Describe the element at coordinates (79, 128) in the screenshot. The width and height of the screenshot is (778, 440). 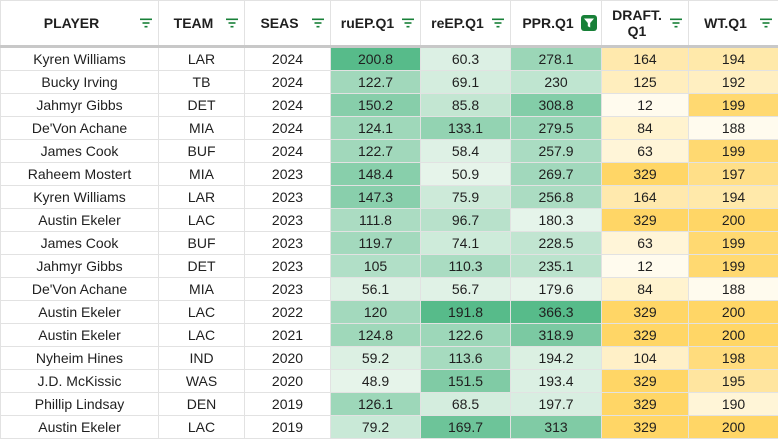
I see `cell-player: De'Von Achane` at that location.